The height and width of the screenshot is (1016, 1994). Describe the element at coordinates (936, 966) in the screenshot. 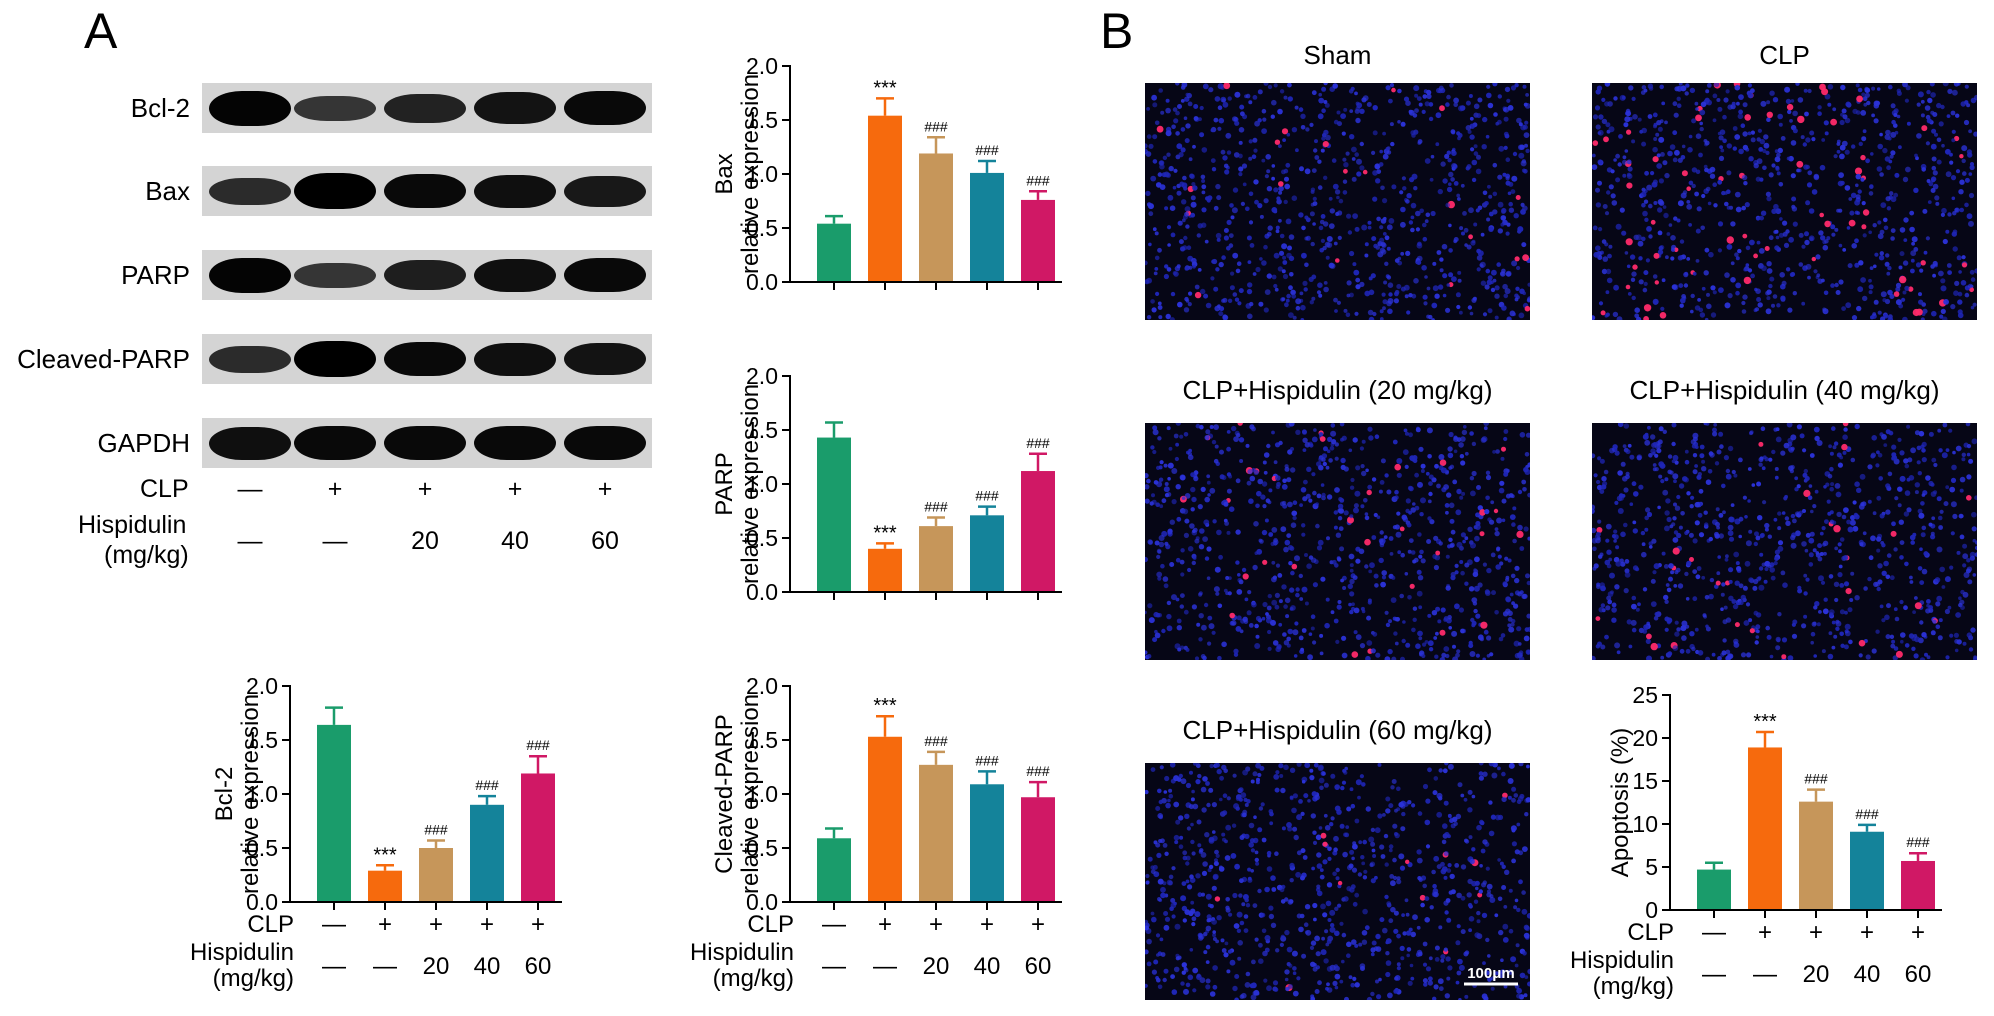

I see `x-hispidulin-value: 20` at that location.